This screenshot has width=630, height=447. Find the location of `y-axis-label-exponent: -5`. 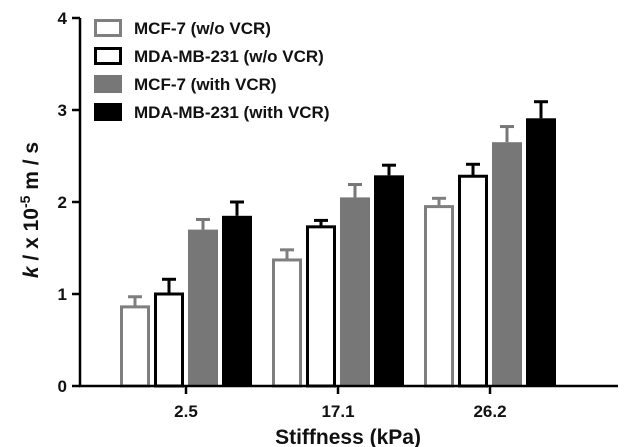

y-axis-label-exponent: -5 is located at coordinates (25, 201).